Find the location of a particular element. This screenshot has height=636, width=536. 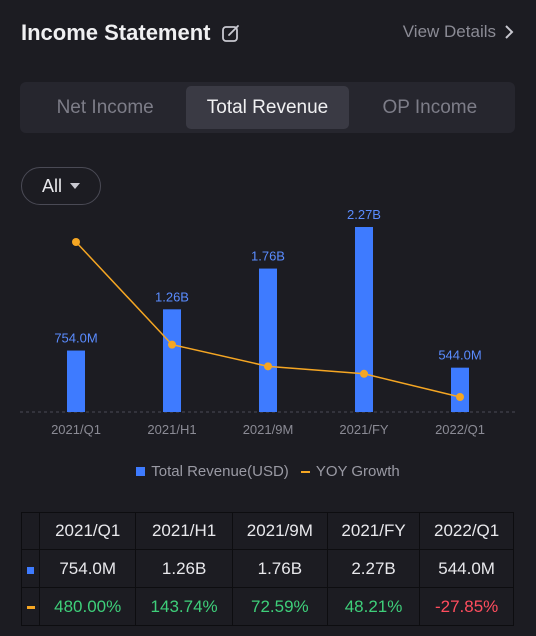

table-row-growth: 480.00% 143.74% 72.59% 48.21% -27.85% is located at coordinates (267, 606).